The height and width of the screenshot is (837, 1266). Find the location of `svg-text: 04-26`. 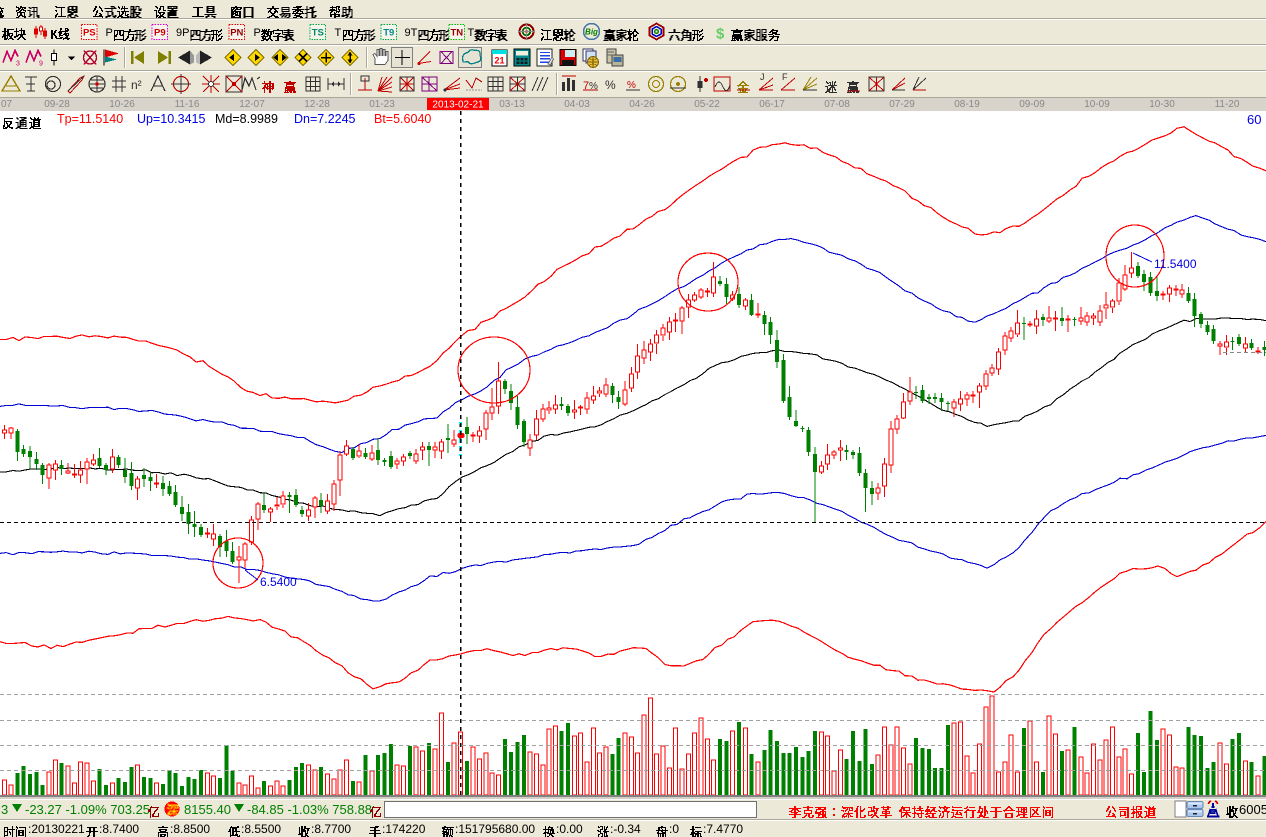

svg-text: 04-26 is located at coordinates (642, 104).